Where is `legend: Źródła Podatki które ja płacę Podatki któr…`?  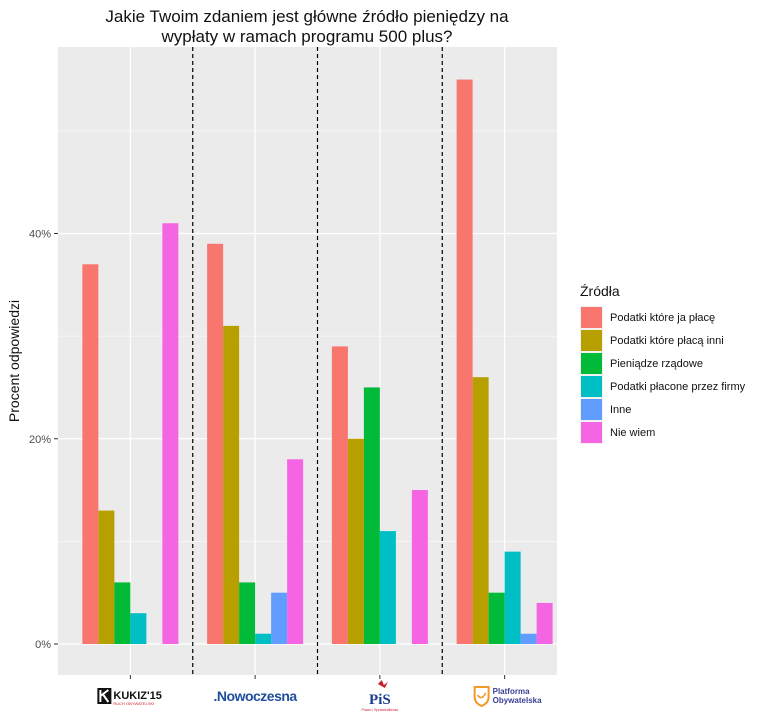
legend: Źródła Podatki które ja płacę Podatki któr… is located at coordinates (663, 363).